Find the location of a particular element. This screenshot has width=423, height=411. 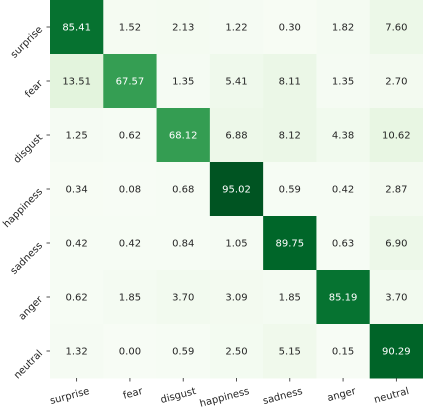

cell-value-label-4-6: 6.90 is located at coordinates (396, 244).